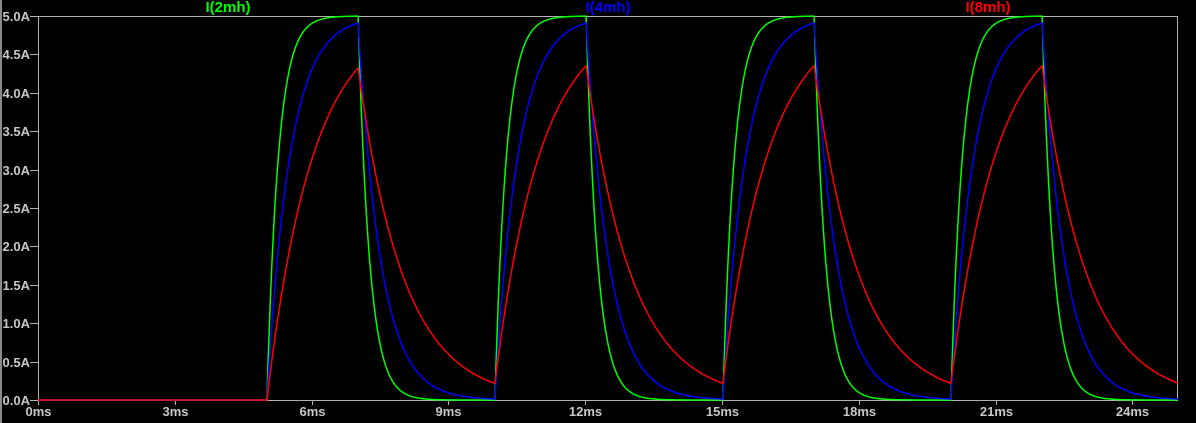 The height and width of the screenshot is (423, 1196). Describe the element at coordinates (859, 411) in the screenshot. I see `x-tick-label: 18ms` at that location.